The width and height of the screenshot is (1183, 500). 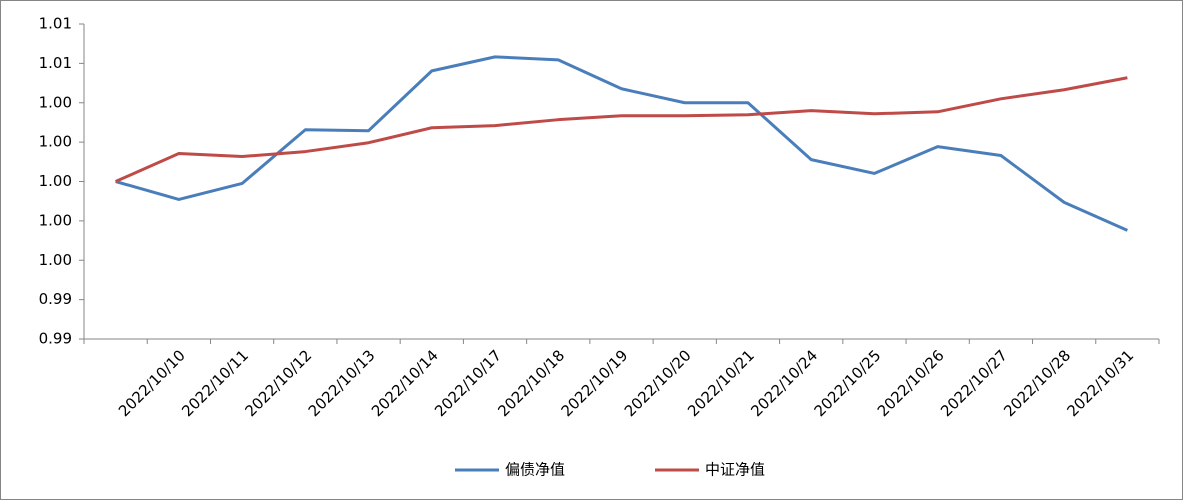 What do you see at coordinates (535, 470) in the screenshot?
I see `legend-label: 偏债净值` at bounding box center [535, 470].